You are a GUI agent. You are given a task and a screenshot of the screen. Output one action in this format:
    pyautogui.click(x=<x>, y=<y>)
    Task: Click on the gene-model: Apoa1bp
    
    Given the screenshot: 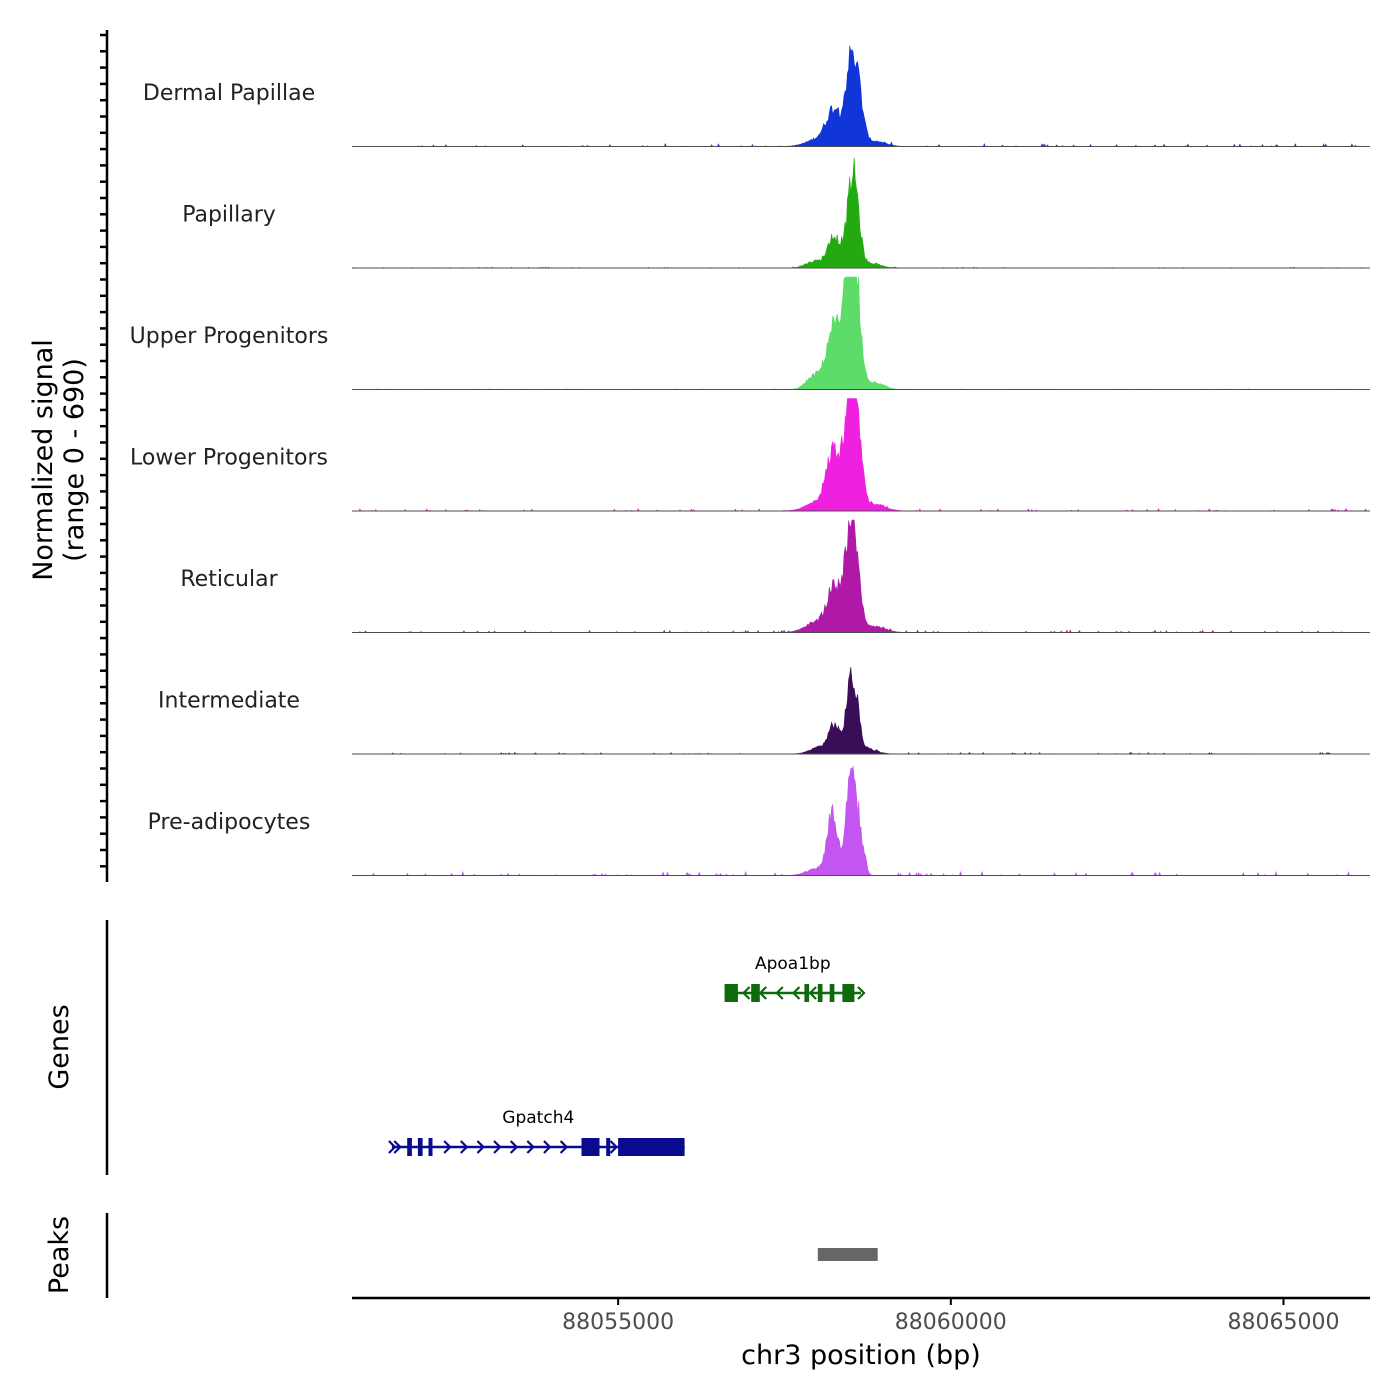 What is the action you would take?
    pyautogui.click(x=795, y=978)
    